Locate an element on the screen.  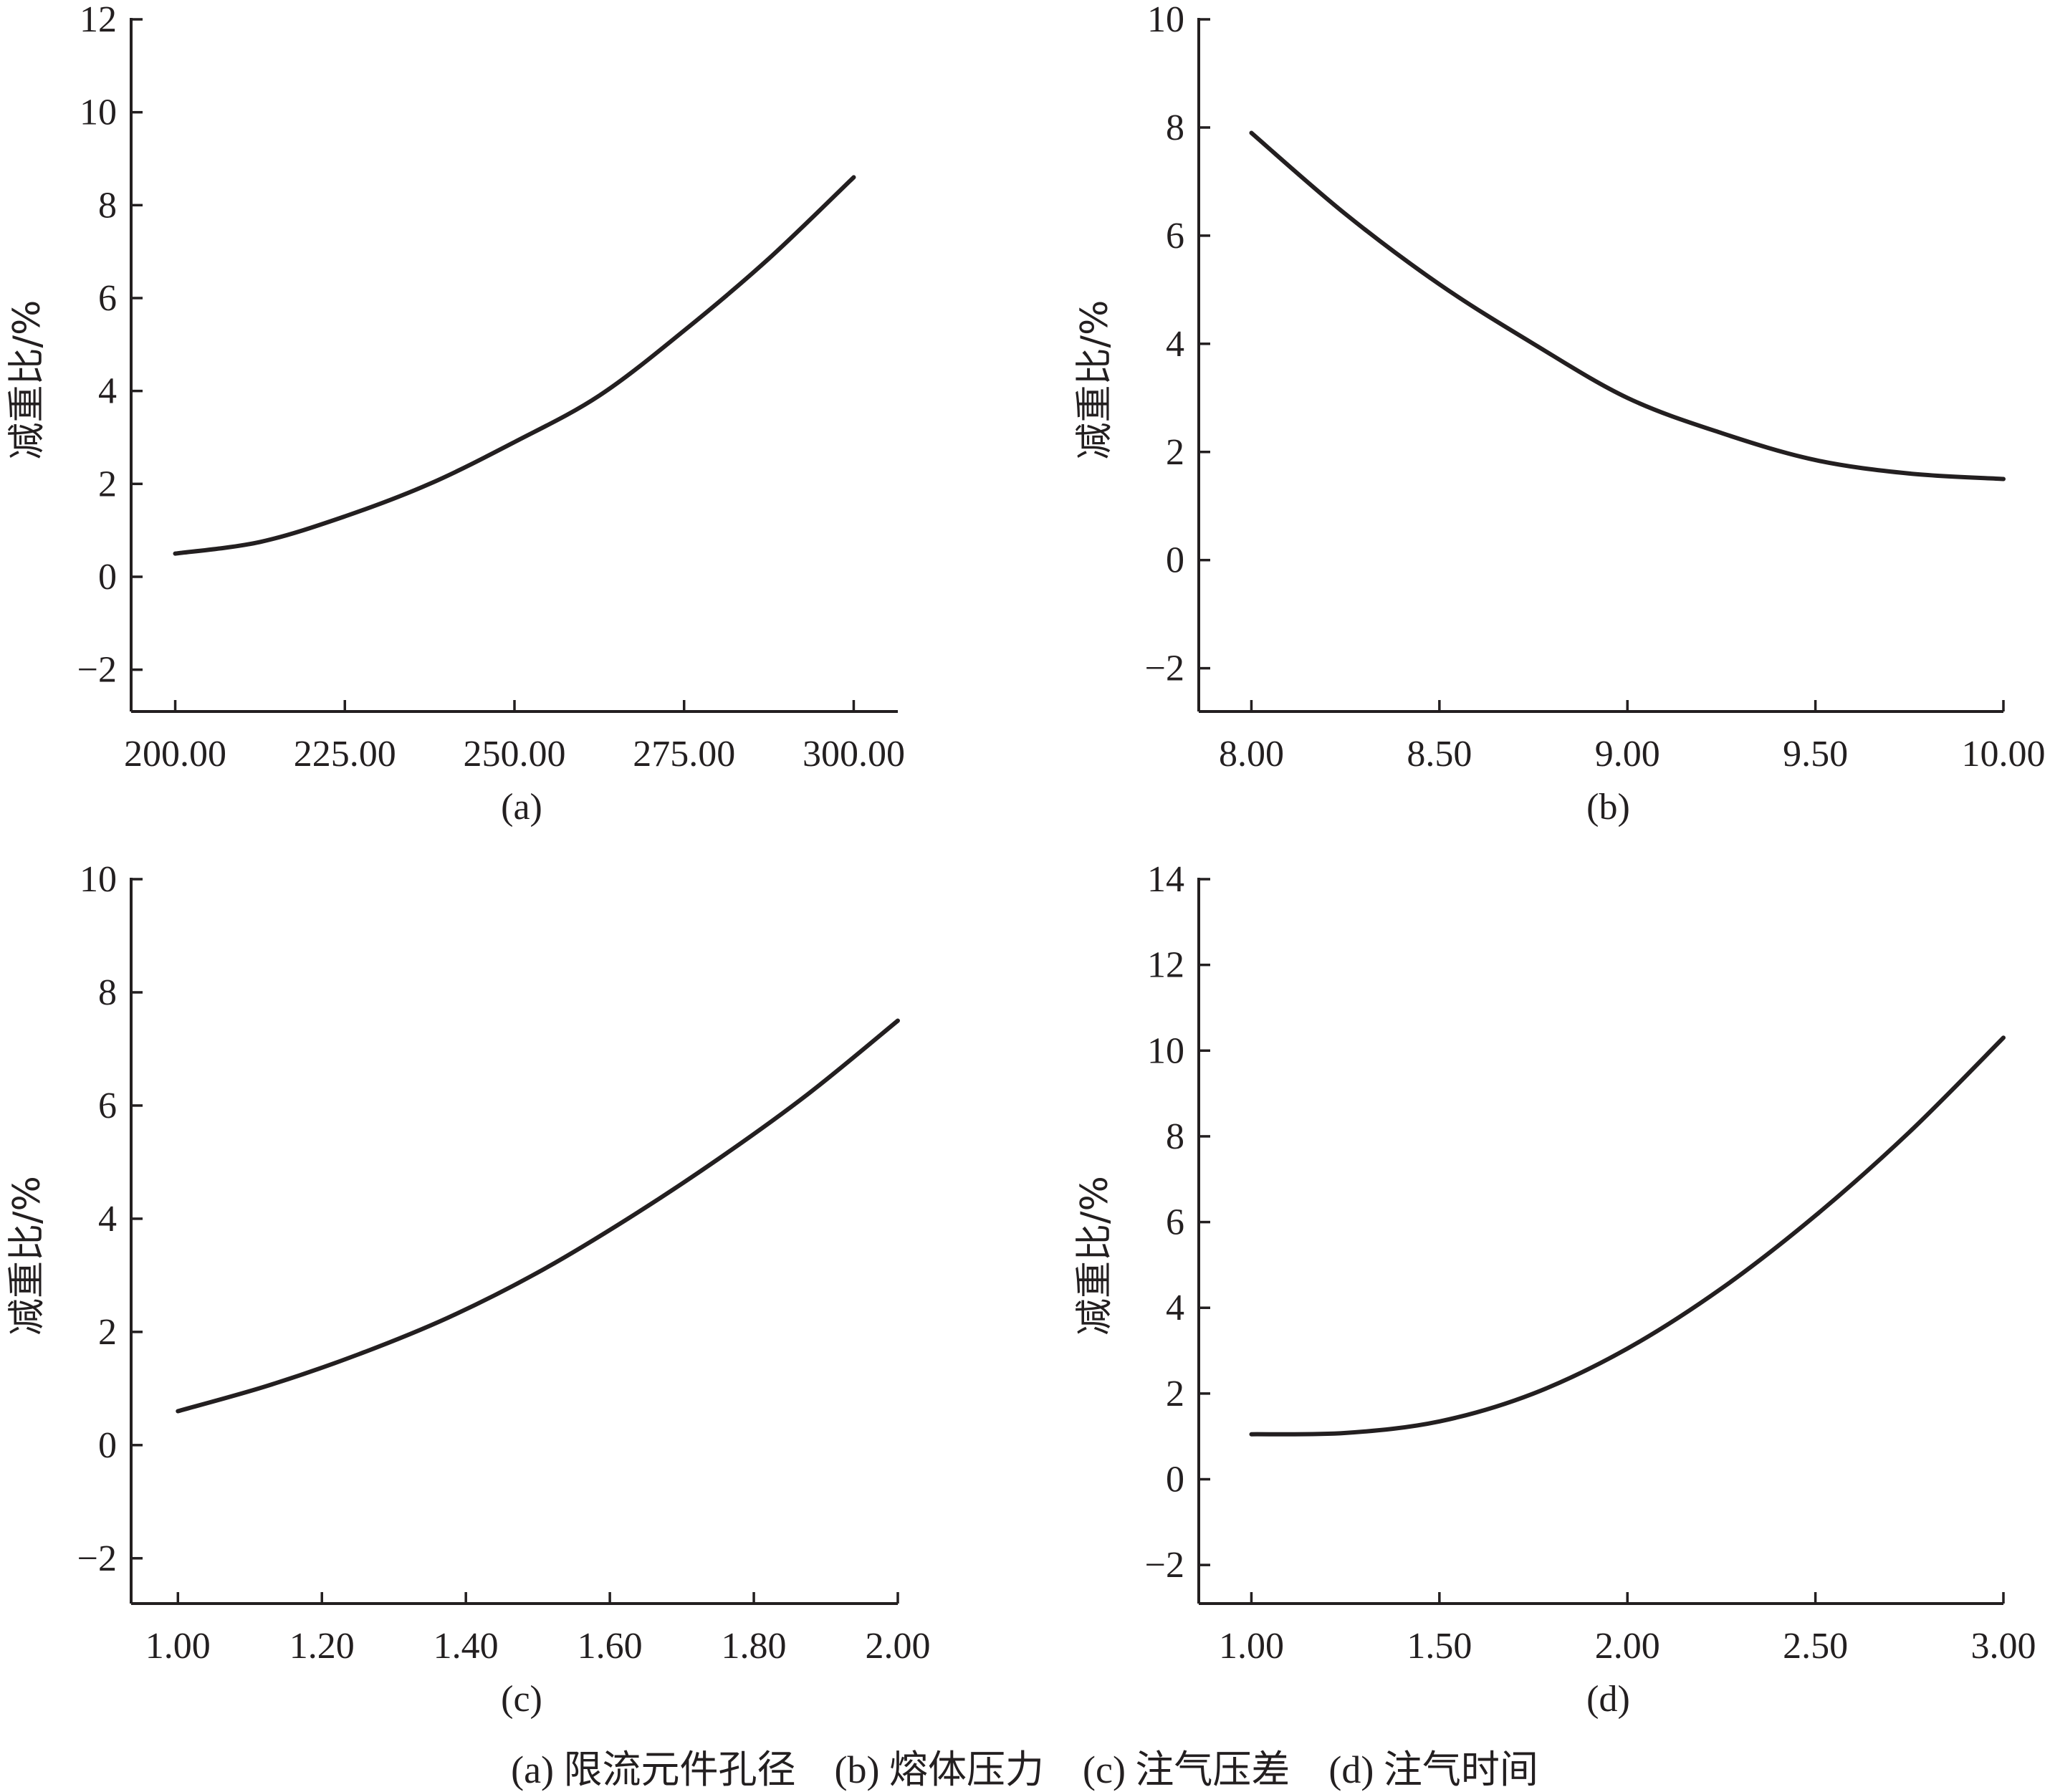
panel-label: (d) is located at coordinates (1608, 1699).